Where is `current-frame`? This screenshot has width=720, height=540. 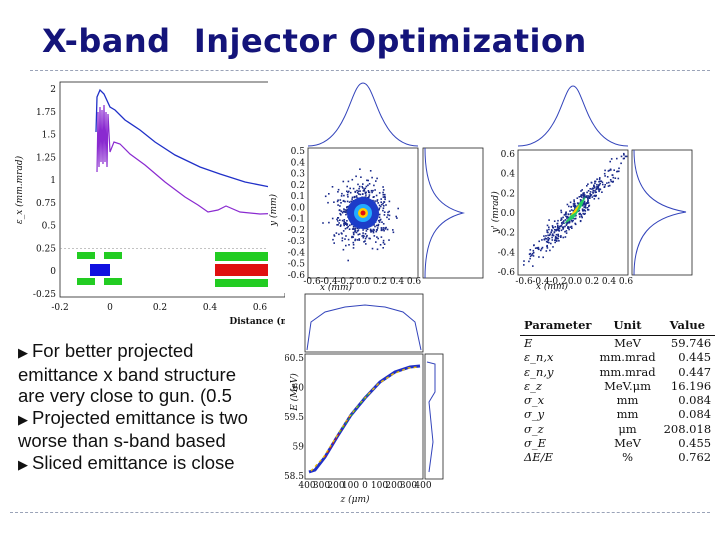 current-frame is located at coordinates (364, 323).